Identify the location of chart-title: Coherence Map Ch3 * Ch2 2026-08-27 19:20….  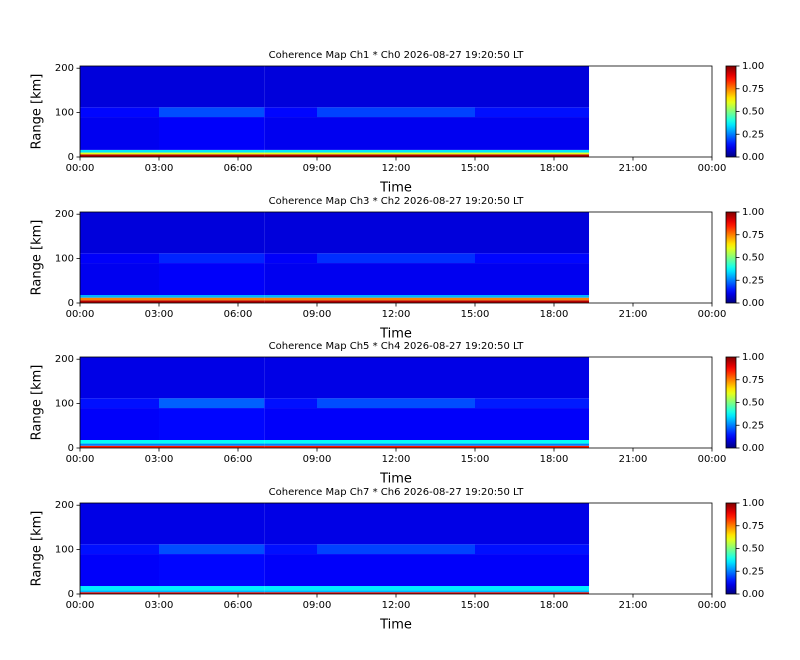
(397, 201).